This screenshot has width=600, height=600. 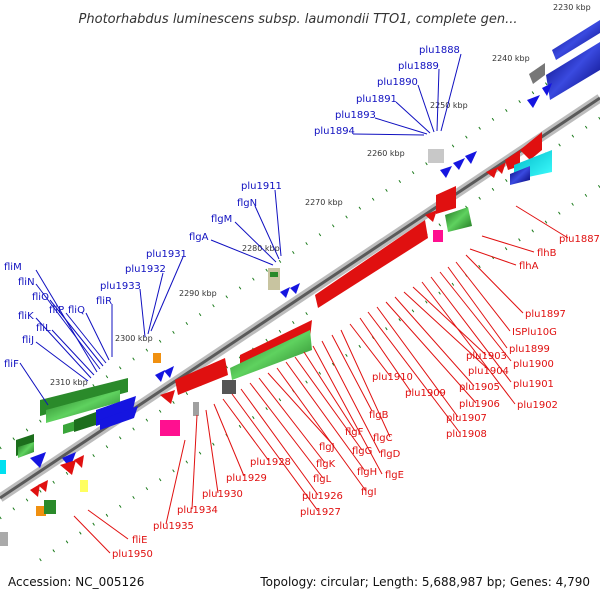 I want to click on gene-label: flhB, so click(x=547, y=253).